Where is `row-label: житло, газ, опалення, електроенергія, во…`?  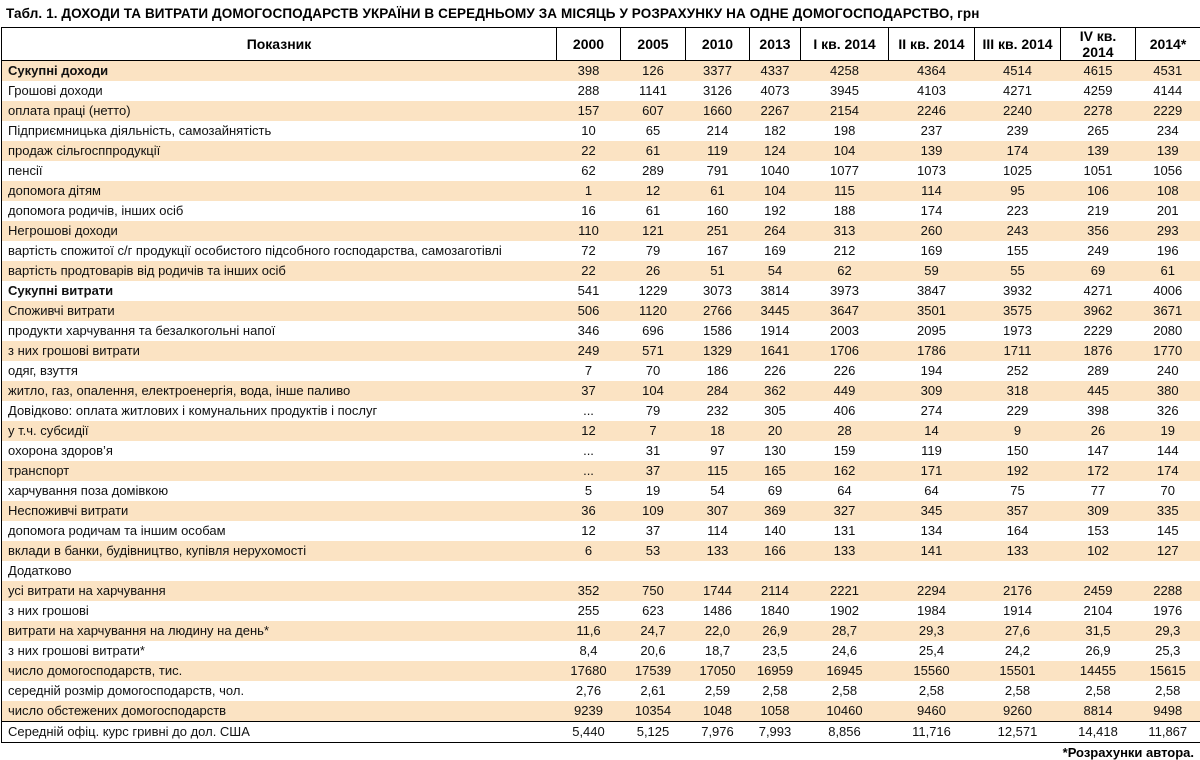
row-label: житло, газ, опалення, електроенергія, во… is located at coordinates (279, 391).